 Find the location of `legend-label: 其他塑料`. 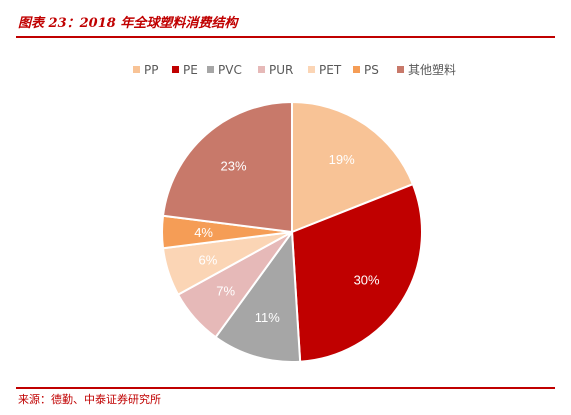

legend-label: 其他塑料 is located at coordinates (432, 69).